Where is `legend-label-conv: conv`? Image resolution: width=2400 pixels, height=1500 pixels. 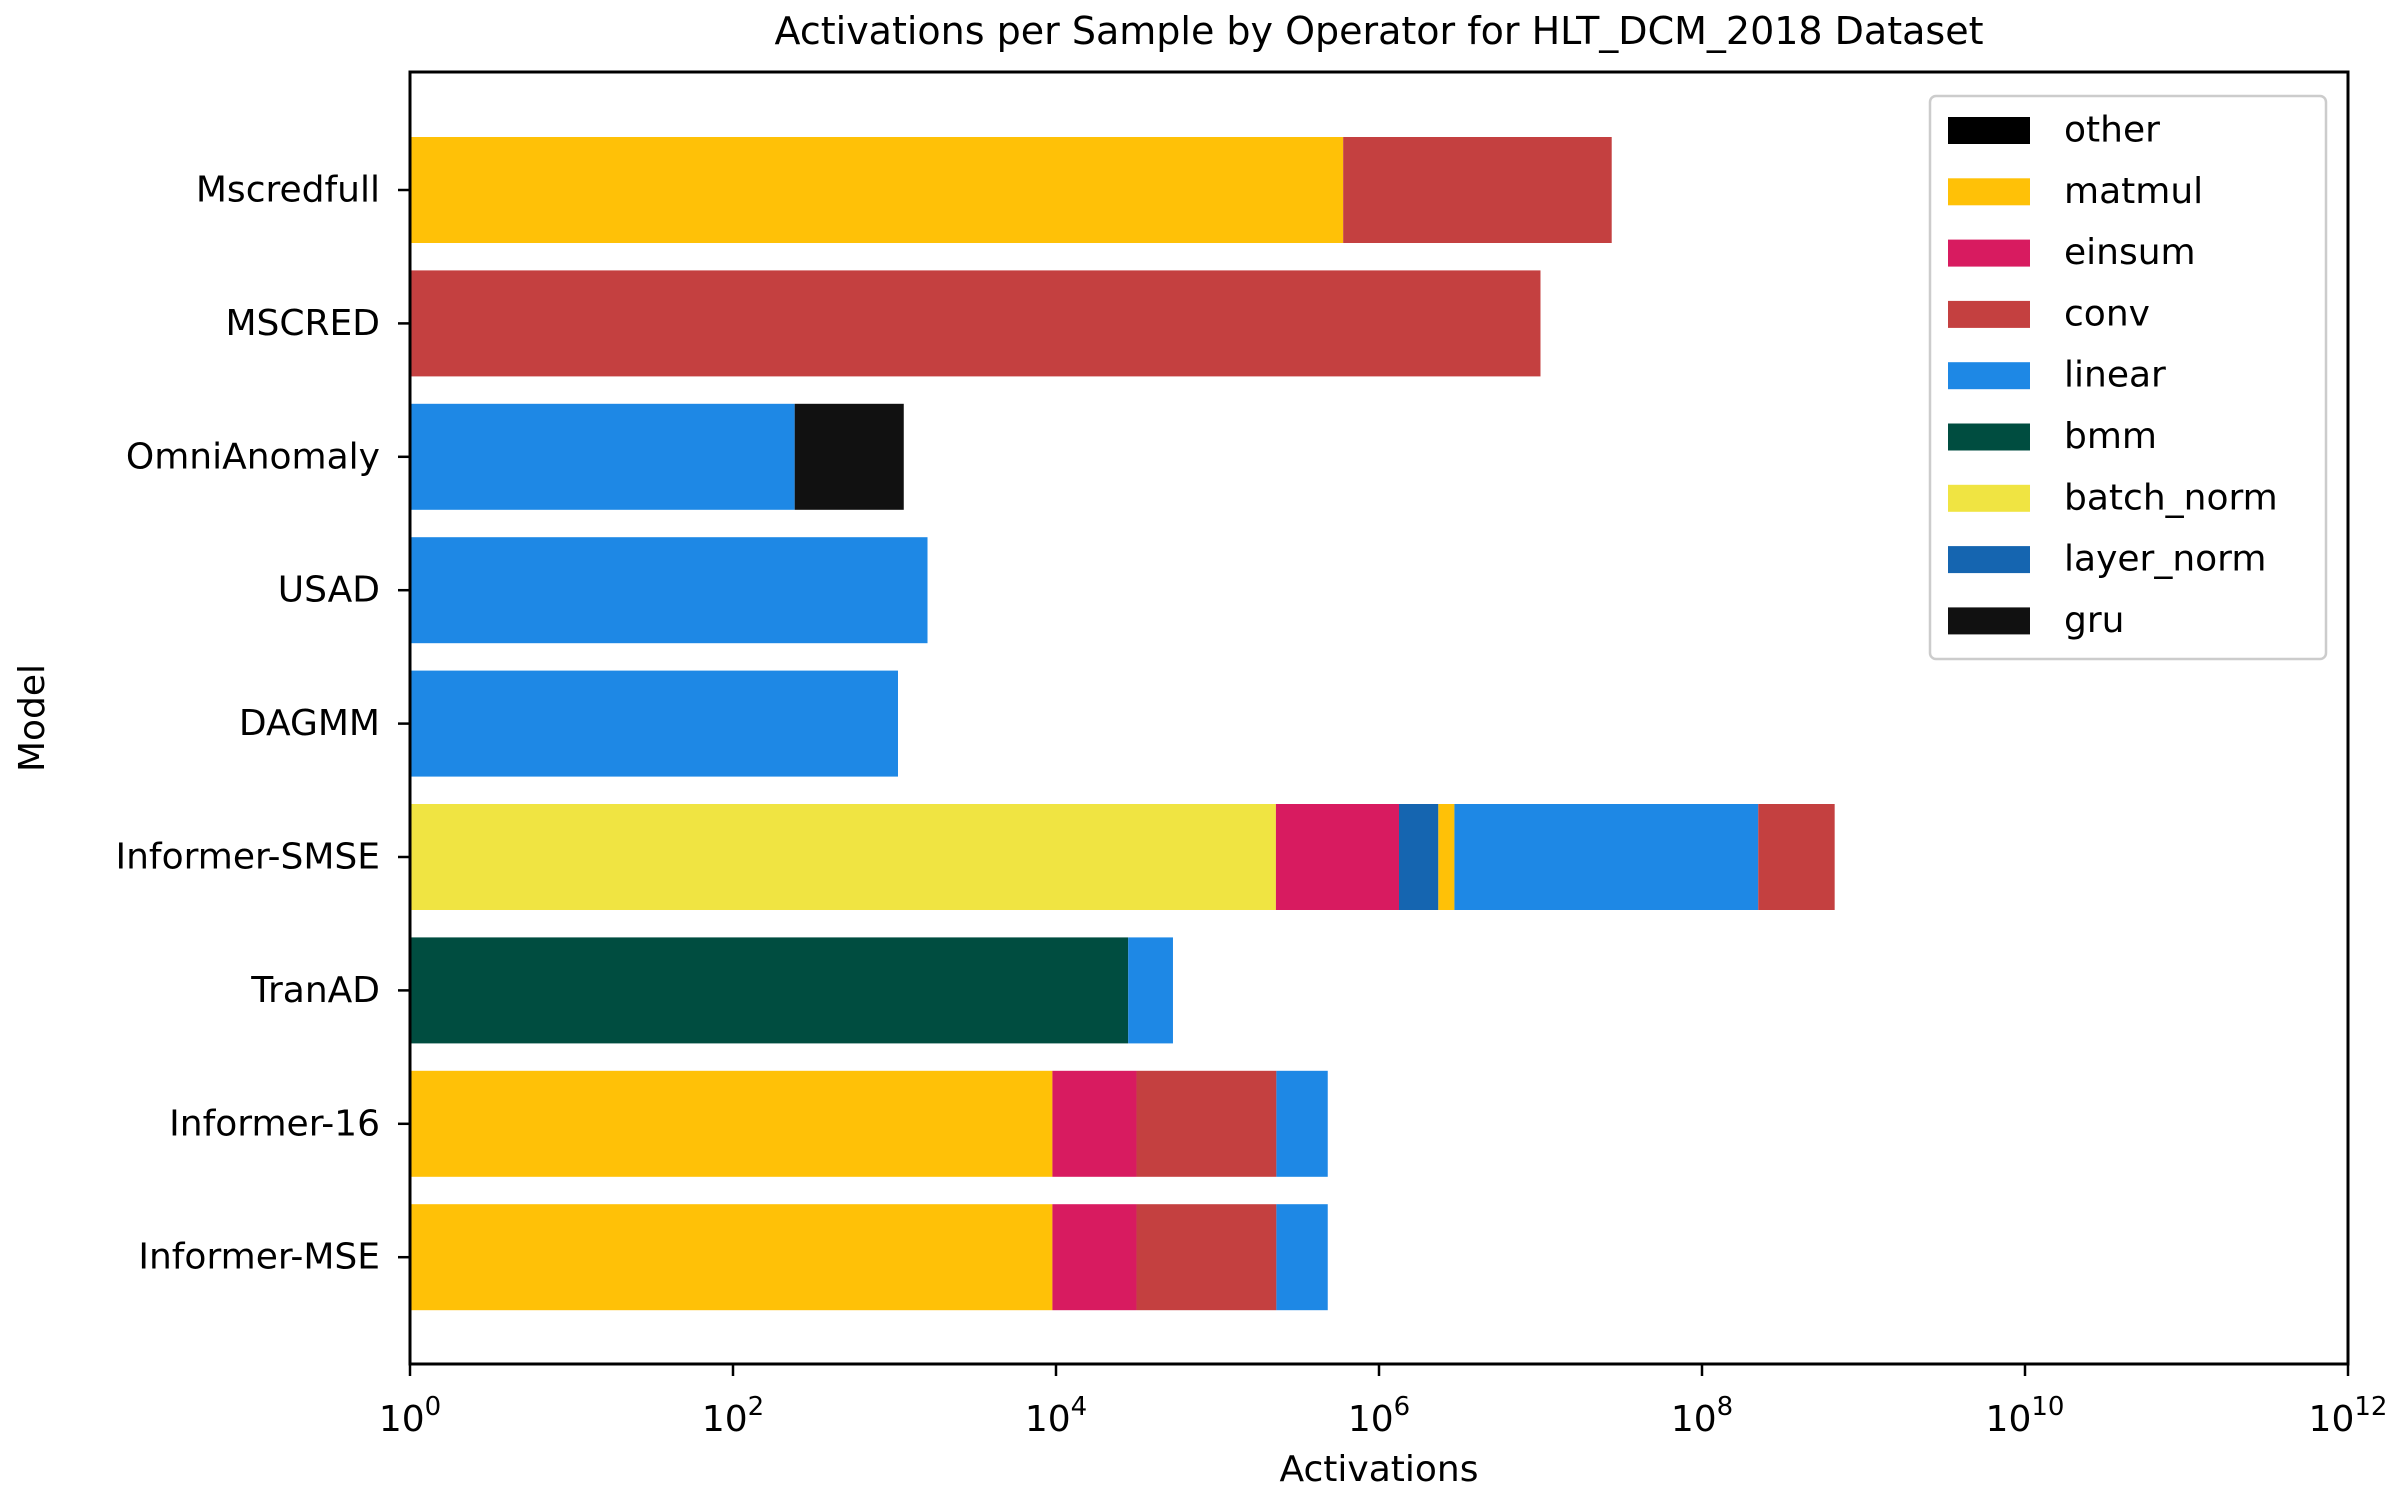 legend-label-conv: conv is located at coordinates (2107, 313).